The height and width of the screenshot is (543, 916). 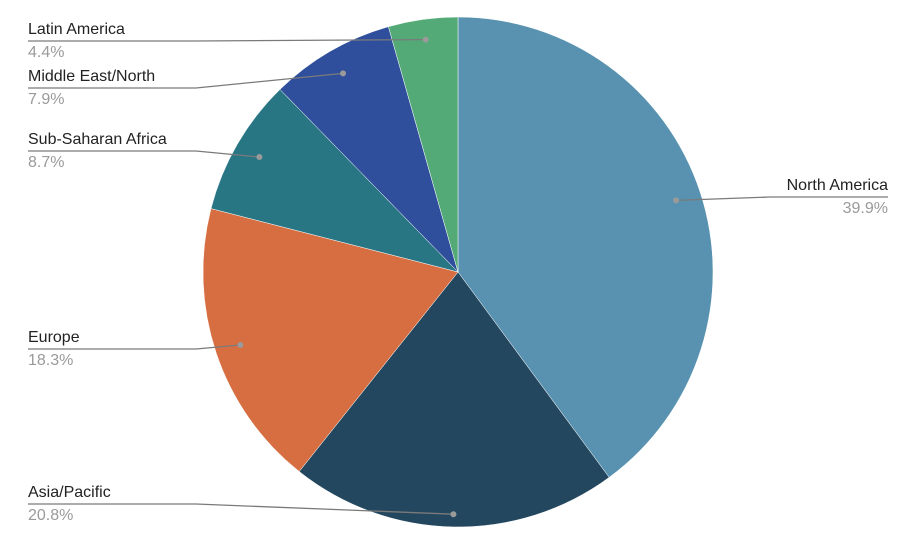 What do you see at coordinates (330, 340) in the screenshot?
I see `pie-slice-europe` at bounding box center [330, 340].